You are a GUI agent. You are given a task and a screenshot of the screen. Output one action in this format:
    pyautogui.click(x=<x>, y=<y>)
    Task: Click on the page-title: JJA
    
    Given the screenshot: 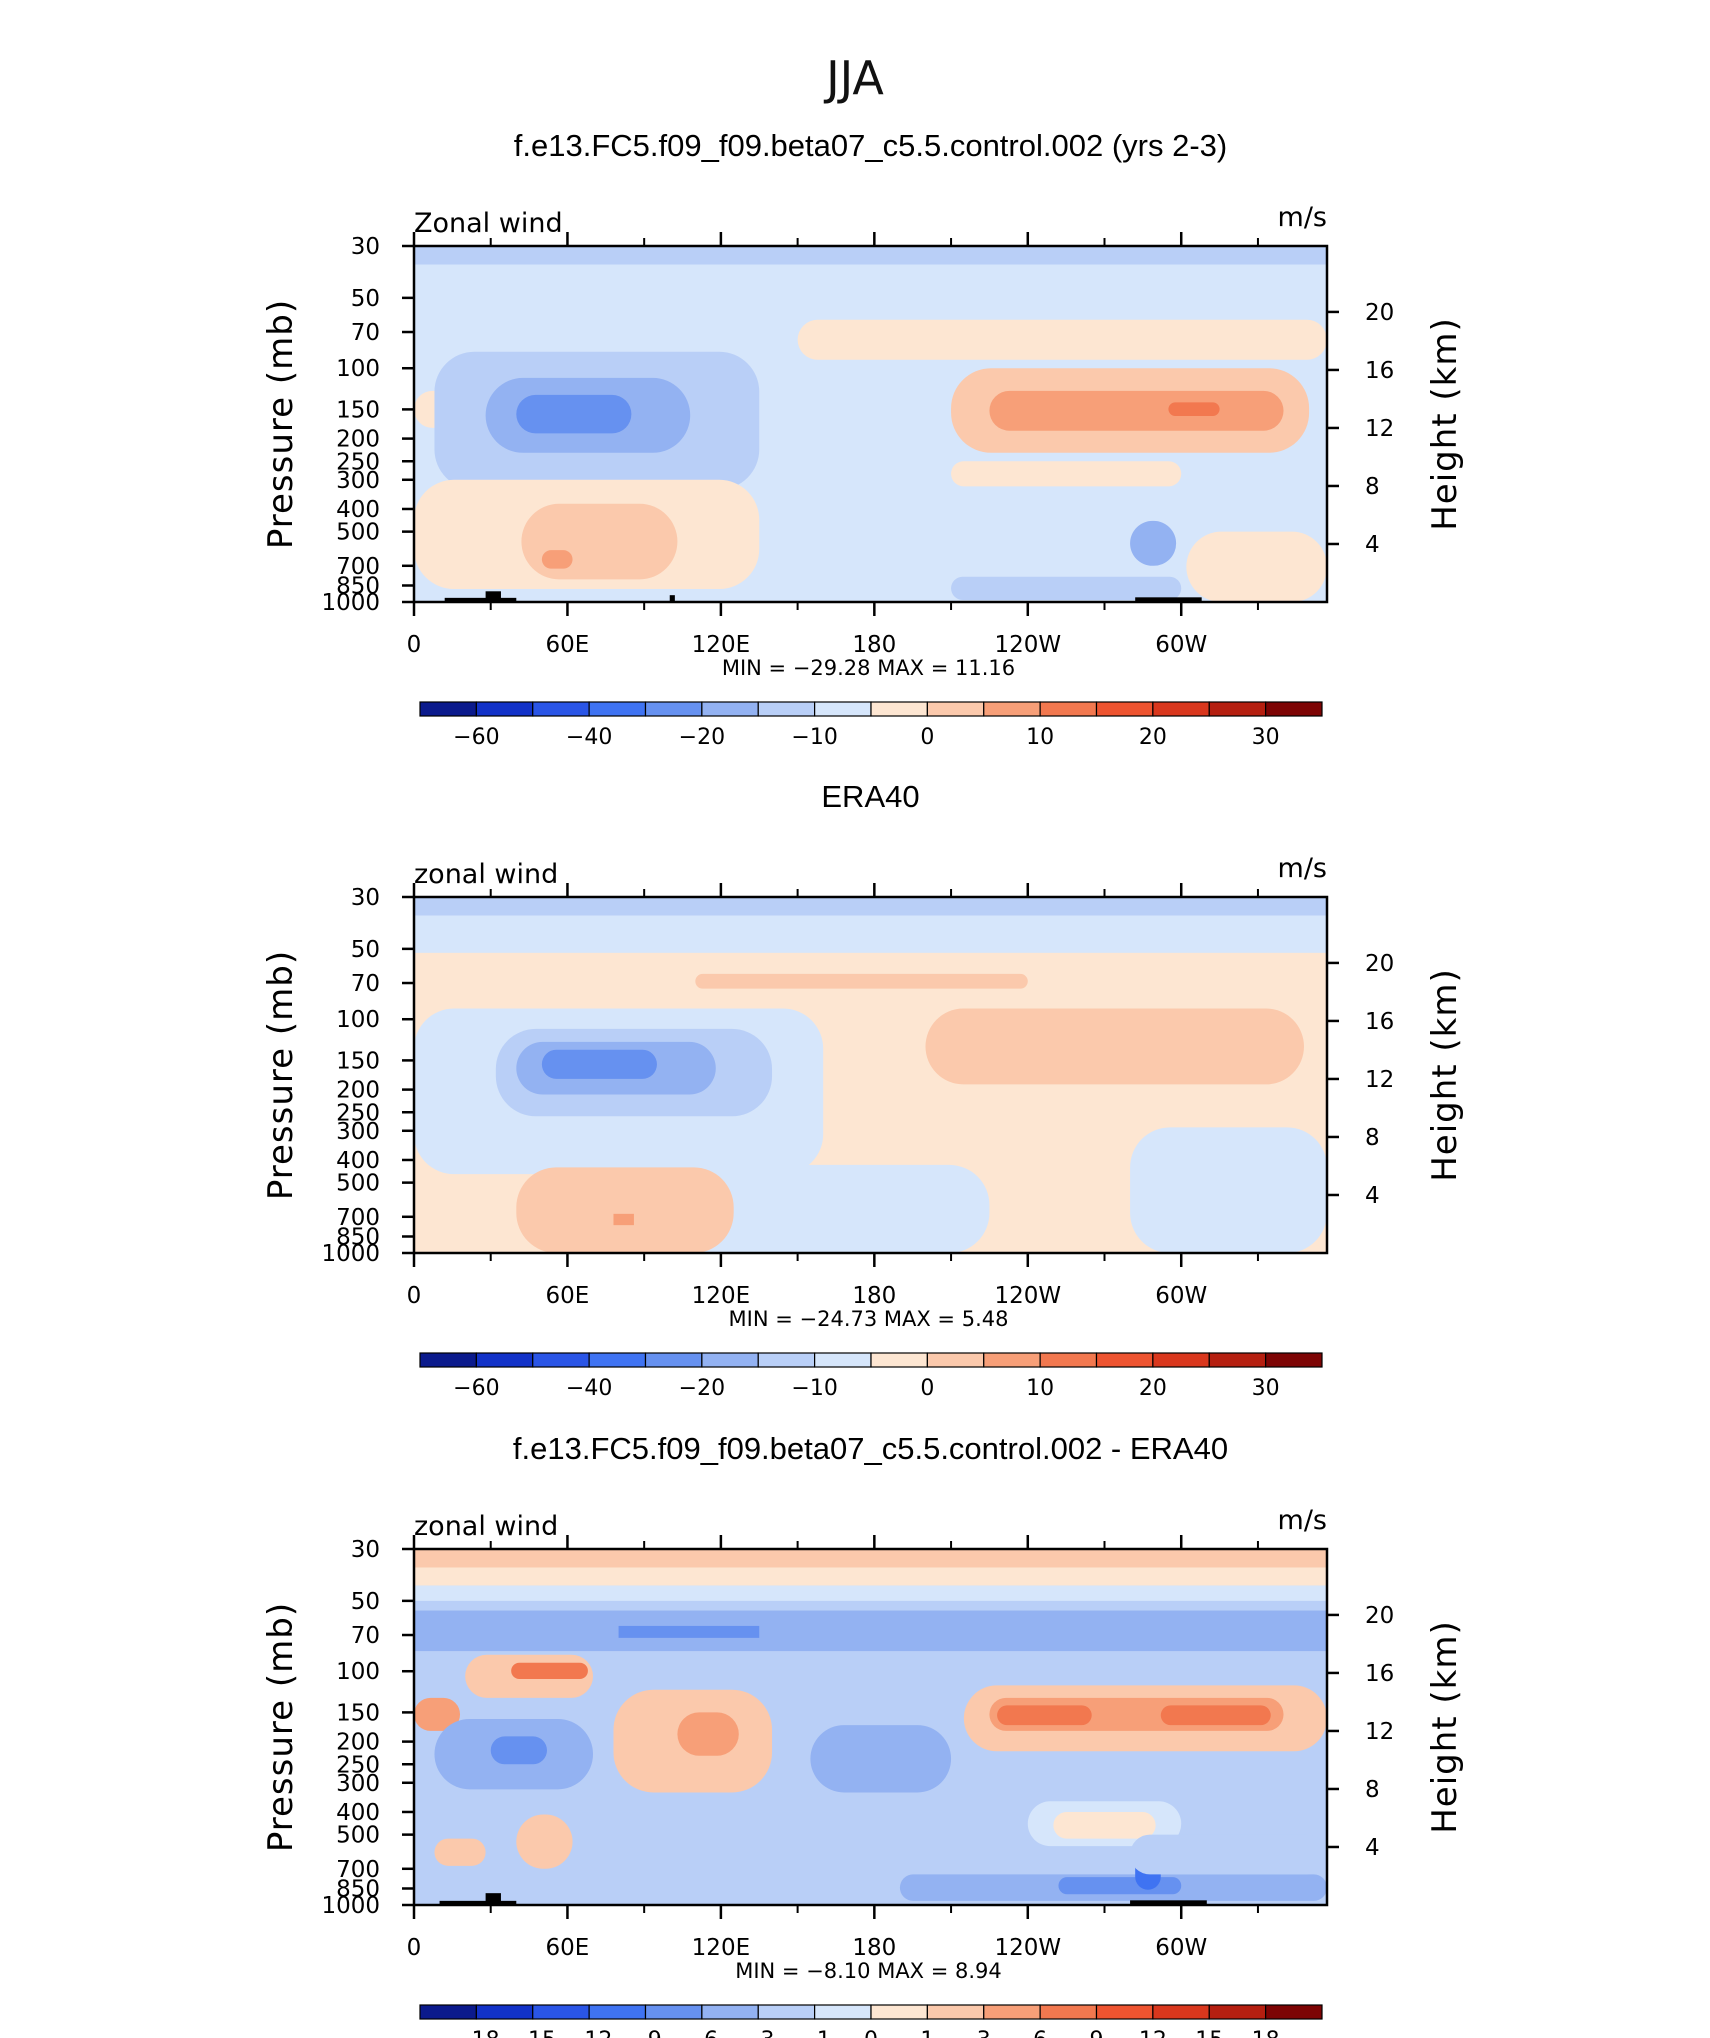 What is the action you would take?
    pyautogui.click(x=853, y=78)
    